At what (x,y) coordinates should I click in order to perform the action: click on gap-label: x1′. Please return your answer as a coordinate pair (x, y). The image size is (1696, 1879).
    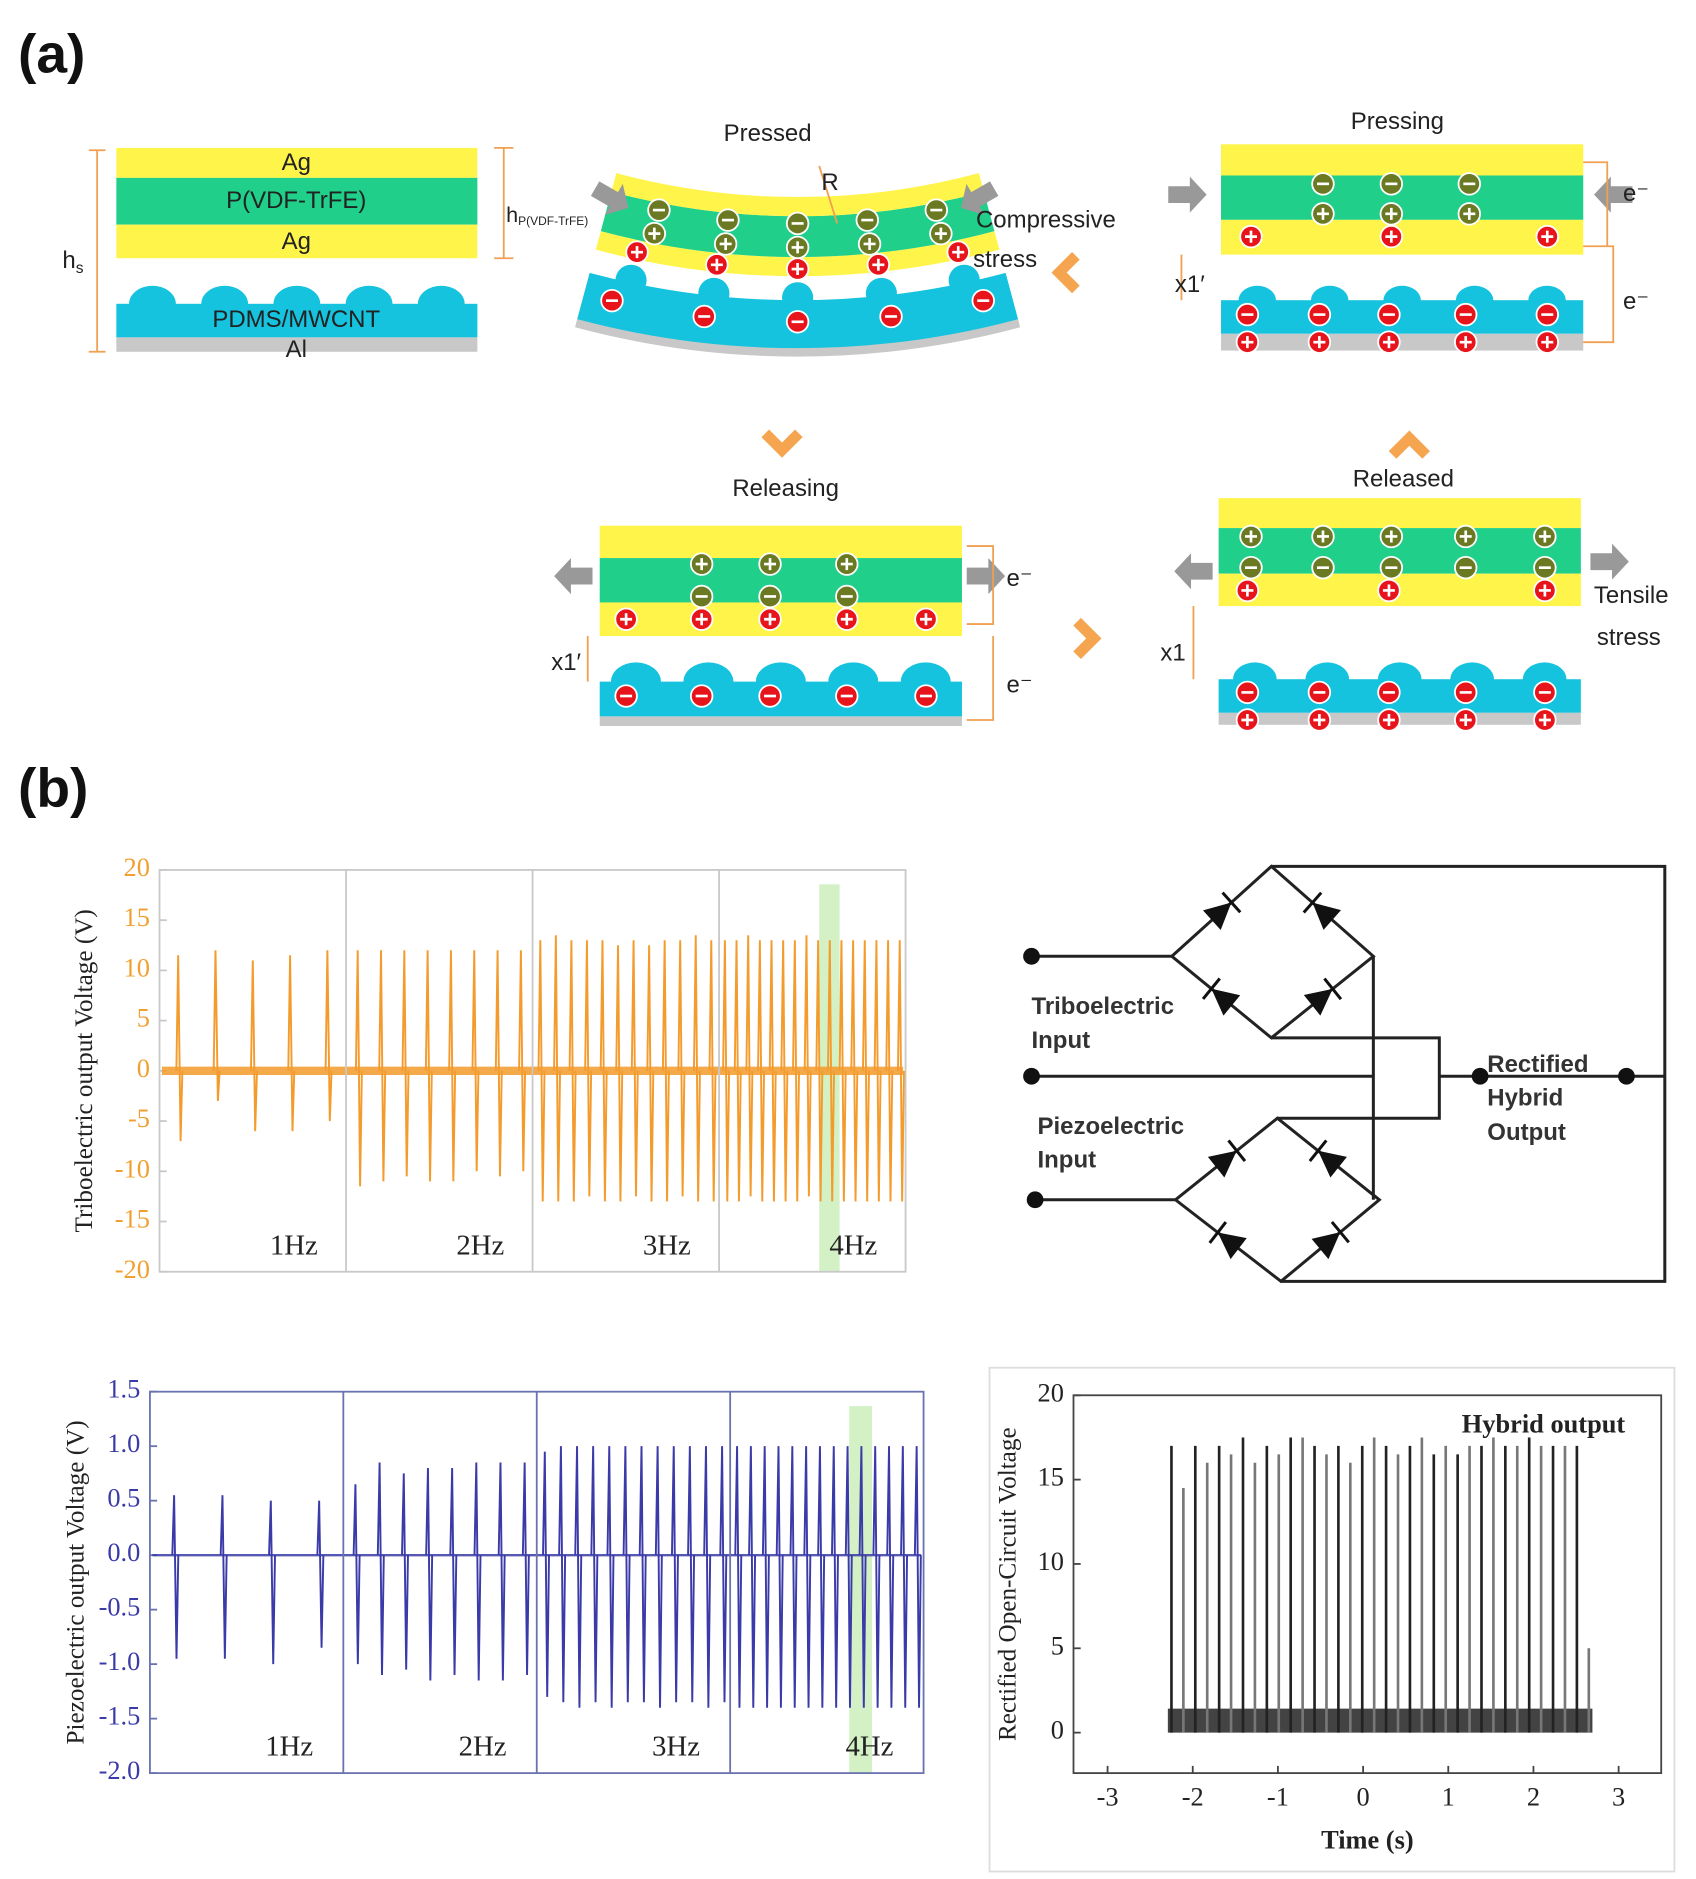
    Looking at the image, I should click on (566, 662).